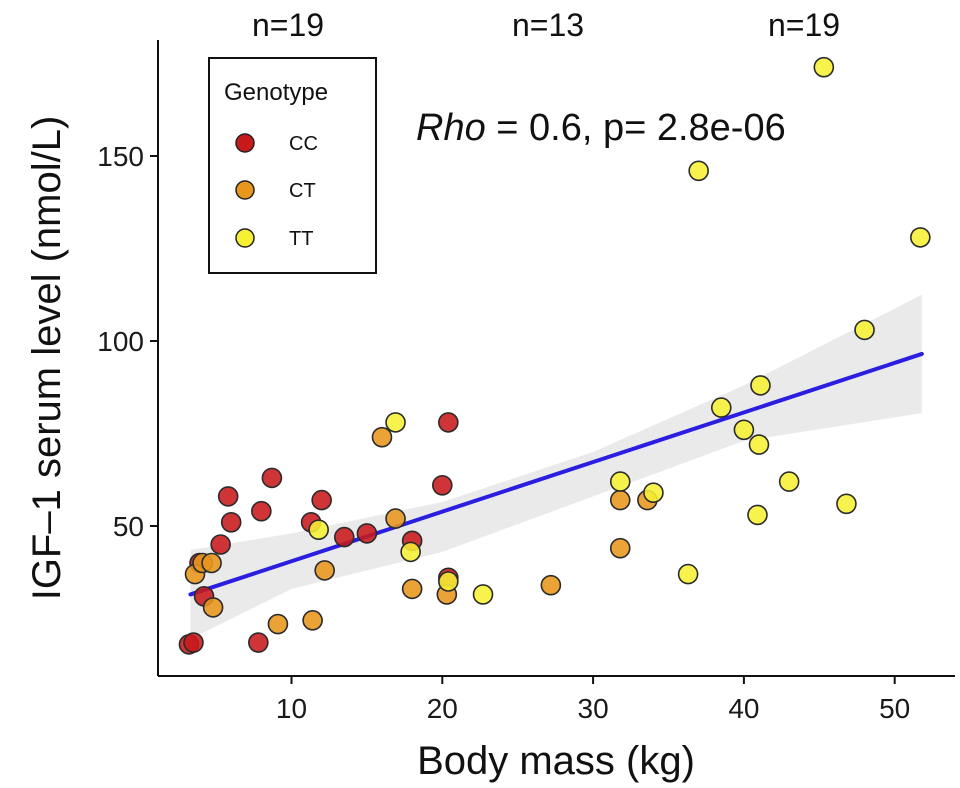  Describe the element at coordinates (301, 239) in the screenshot. I see `legend-label-tt: TT` at that location.